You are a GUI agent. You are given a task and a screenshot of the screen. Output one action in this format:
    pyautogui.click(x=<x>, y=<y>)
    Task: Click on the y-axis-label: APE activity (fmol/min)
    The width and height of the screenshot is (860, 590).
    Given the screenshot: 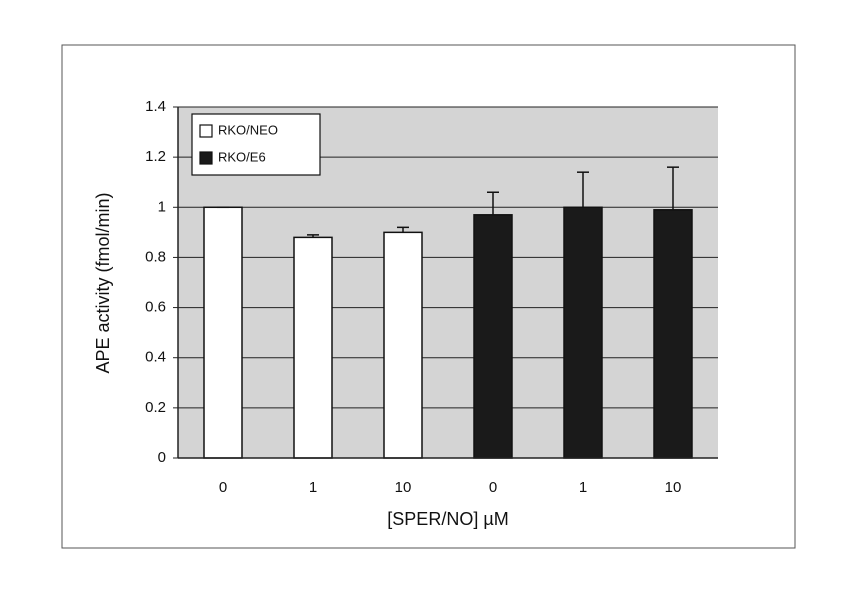 What is the action you would take?
    pyautogui.click(x=103, y=282)
    